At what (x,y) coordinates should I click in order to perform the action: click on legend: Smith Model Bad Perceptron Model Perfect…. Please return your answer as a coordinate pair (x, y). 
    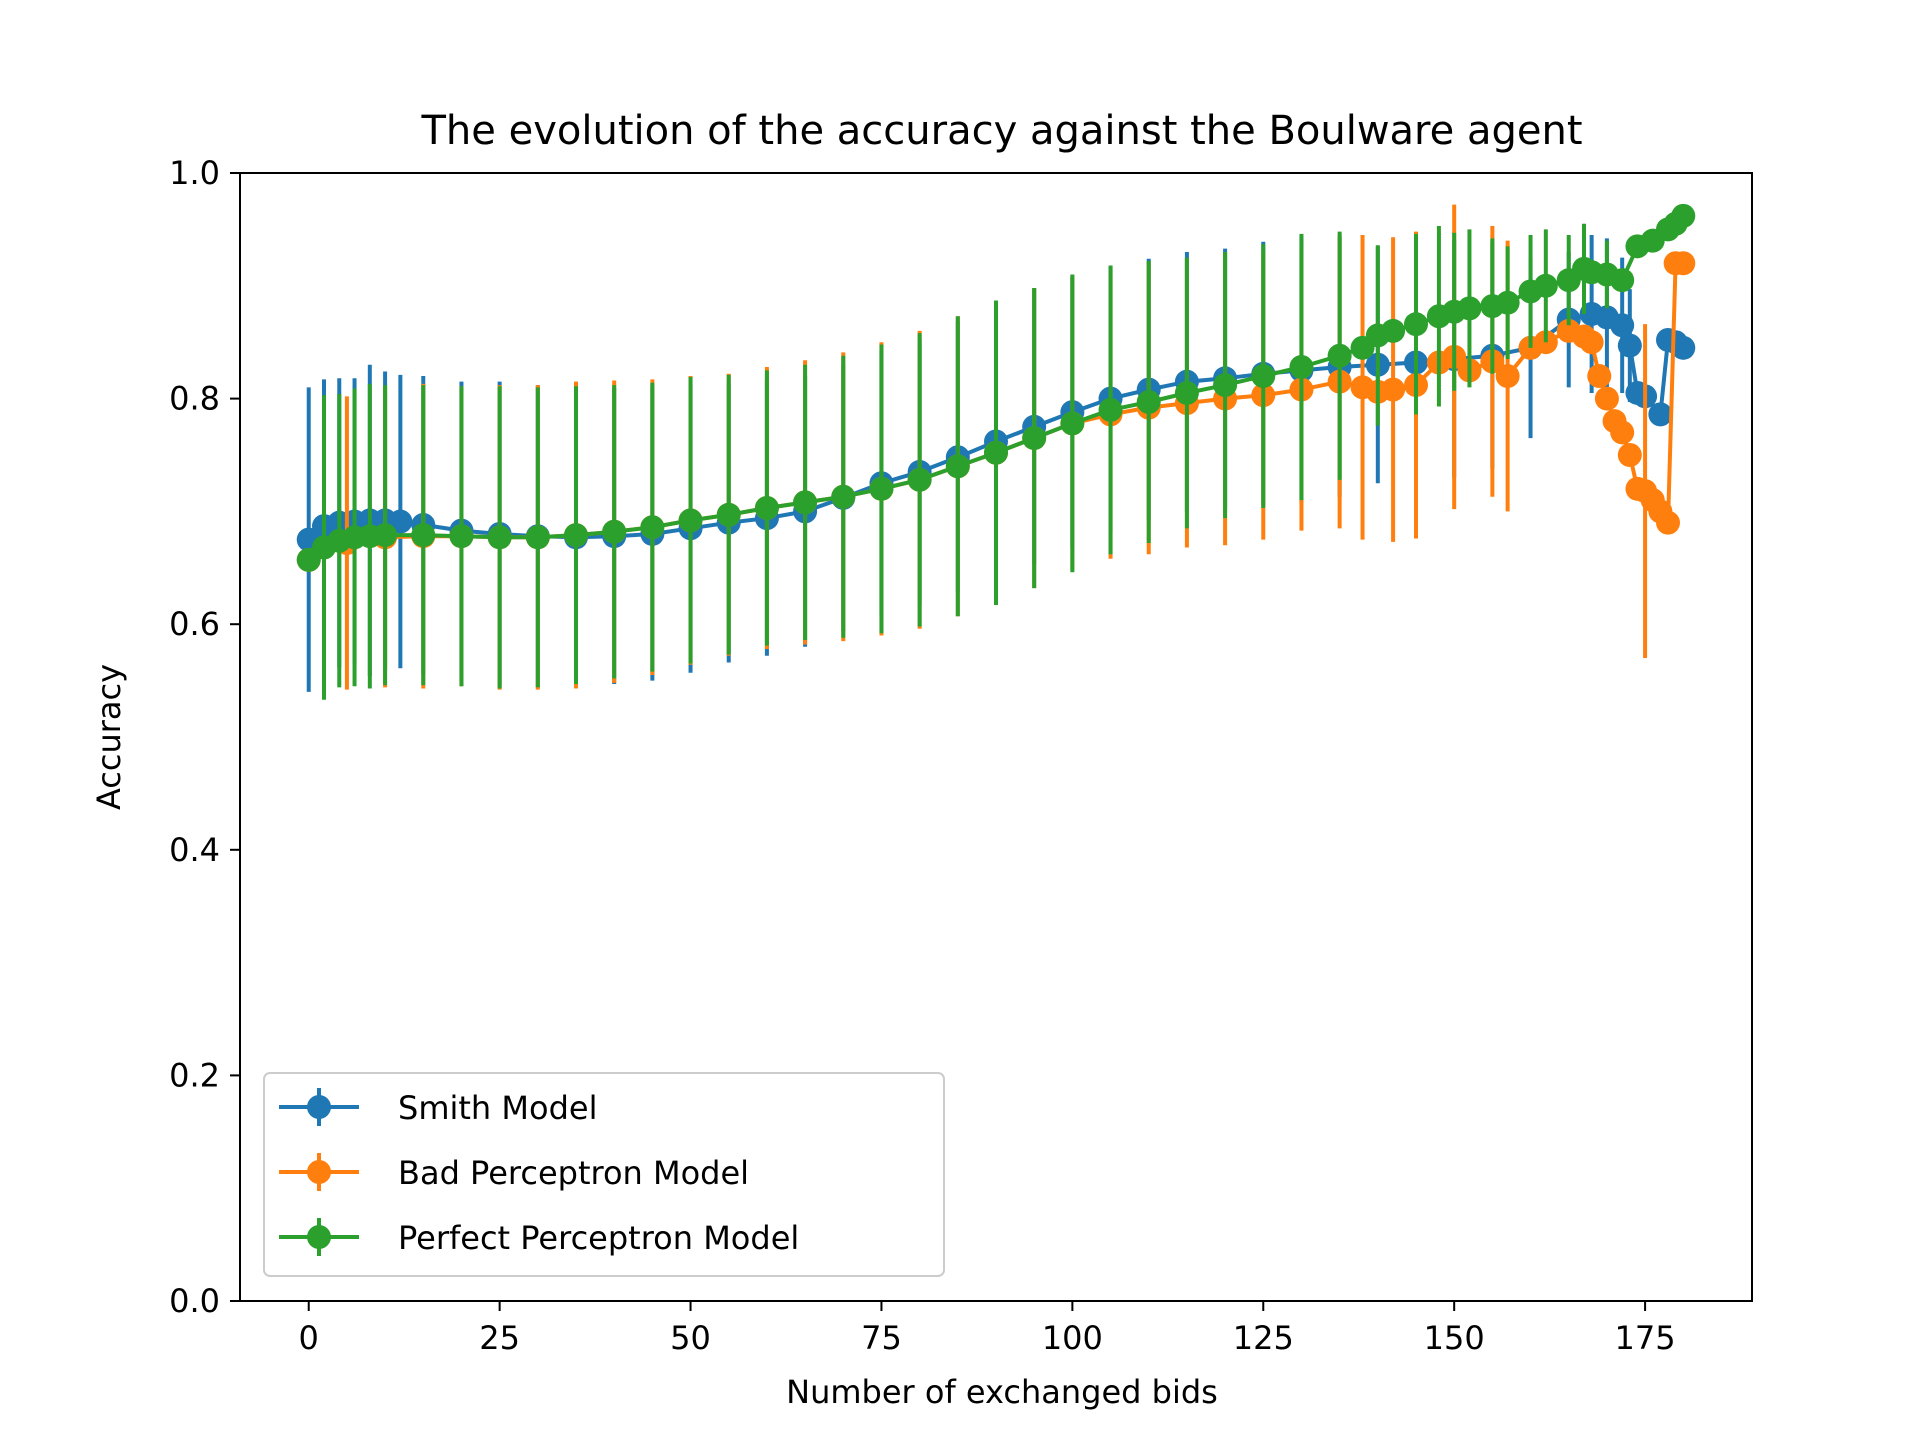
    Looking at the image, I should click on (604, 1174).